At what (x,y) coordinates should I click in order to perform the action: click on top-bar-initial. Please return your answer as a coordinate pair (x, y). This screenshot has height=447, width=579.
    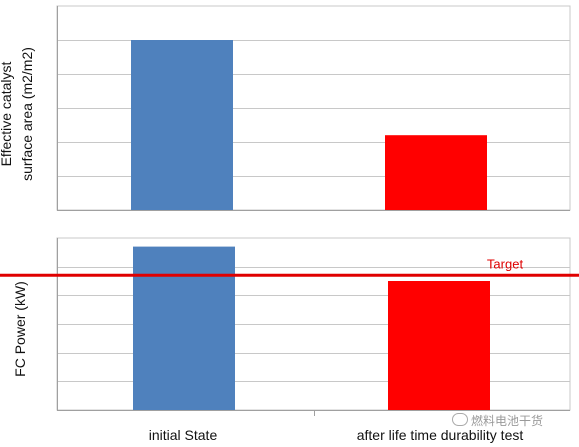
    Looking at the image, I should click on (182, 125).